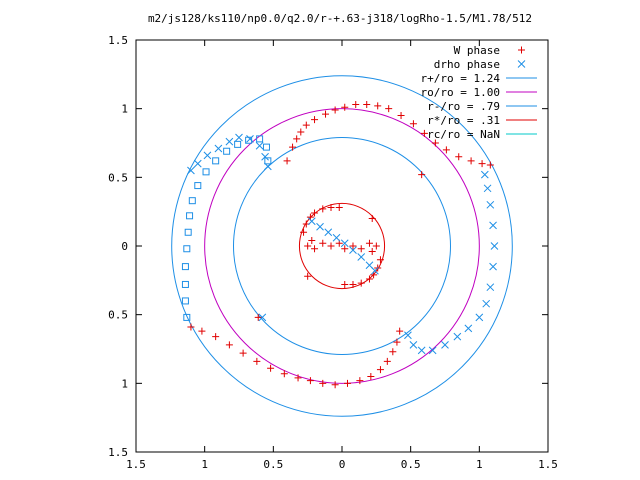 The height and width of the screenshot is (480, 640). What do you see at coordinates (467, 64) in the screenshot?
I see `legend-label: drho phase` at bounding box center [467, 64].